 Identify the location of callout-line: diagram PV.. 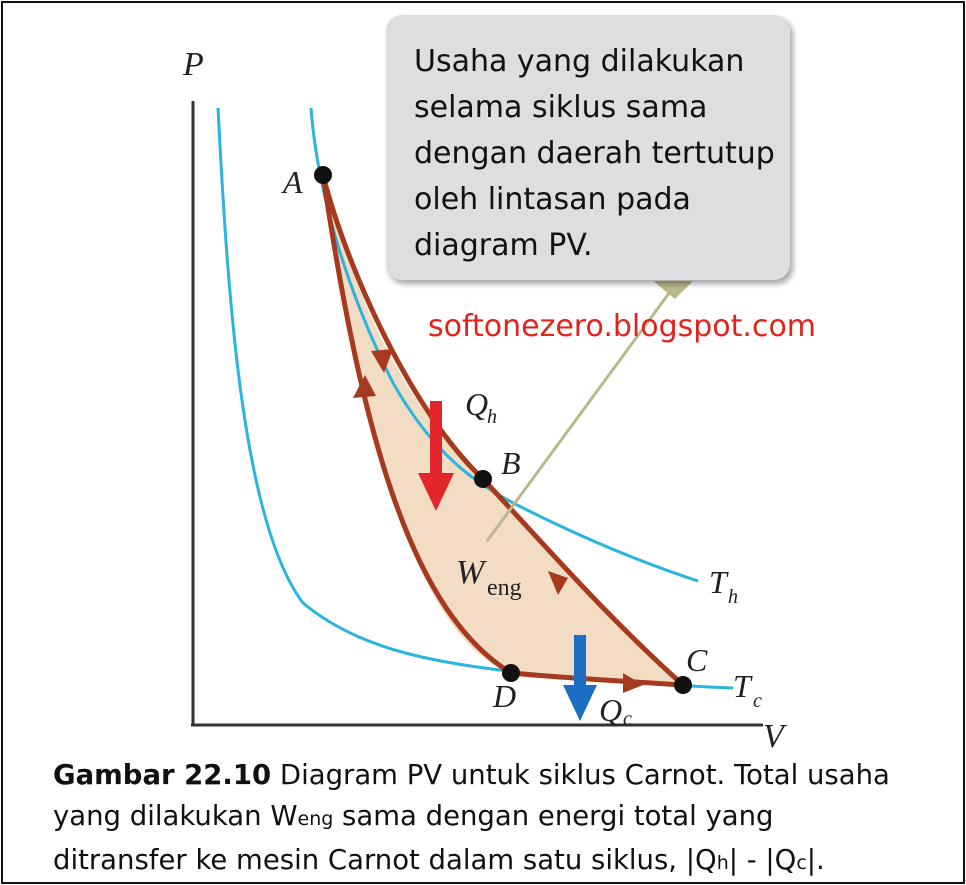
(503, 245).